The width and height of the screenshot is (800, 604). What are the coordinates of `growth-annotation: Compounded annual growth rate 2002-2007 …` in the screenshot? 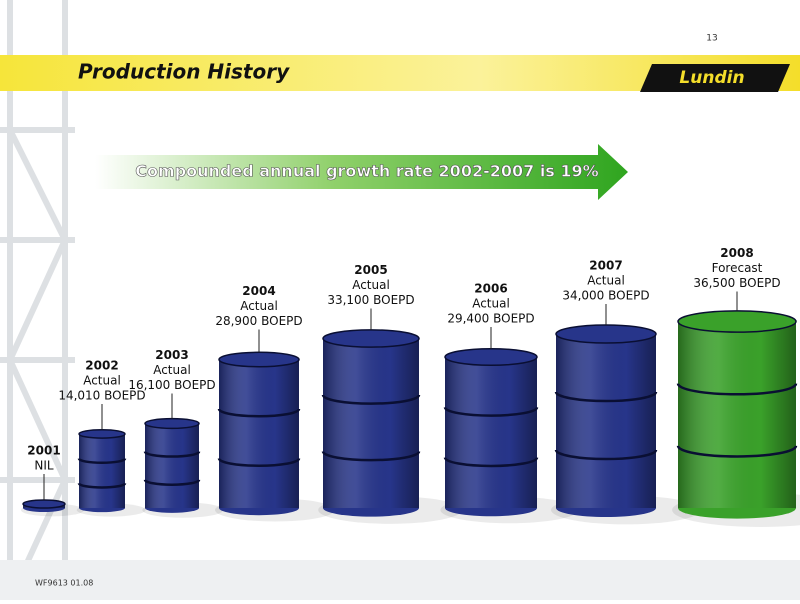 It's located at (366, 171).